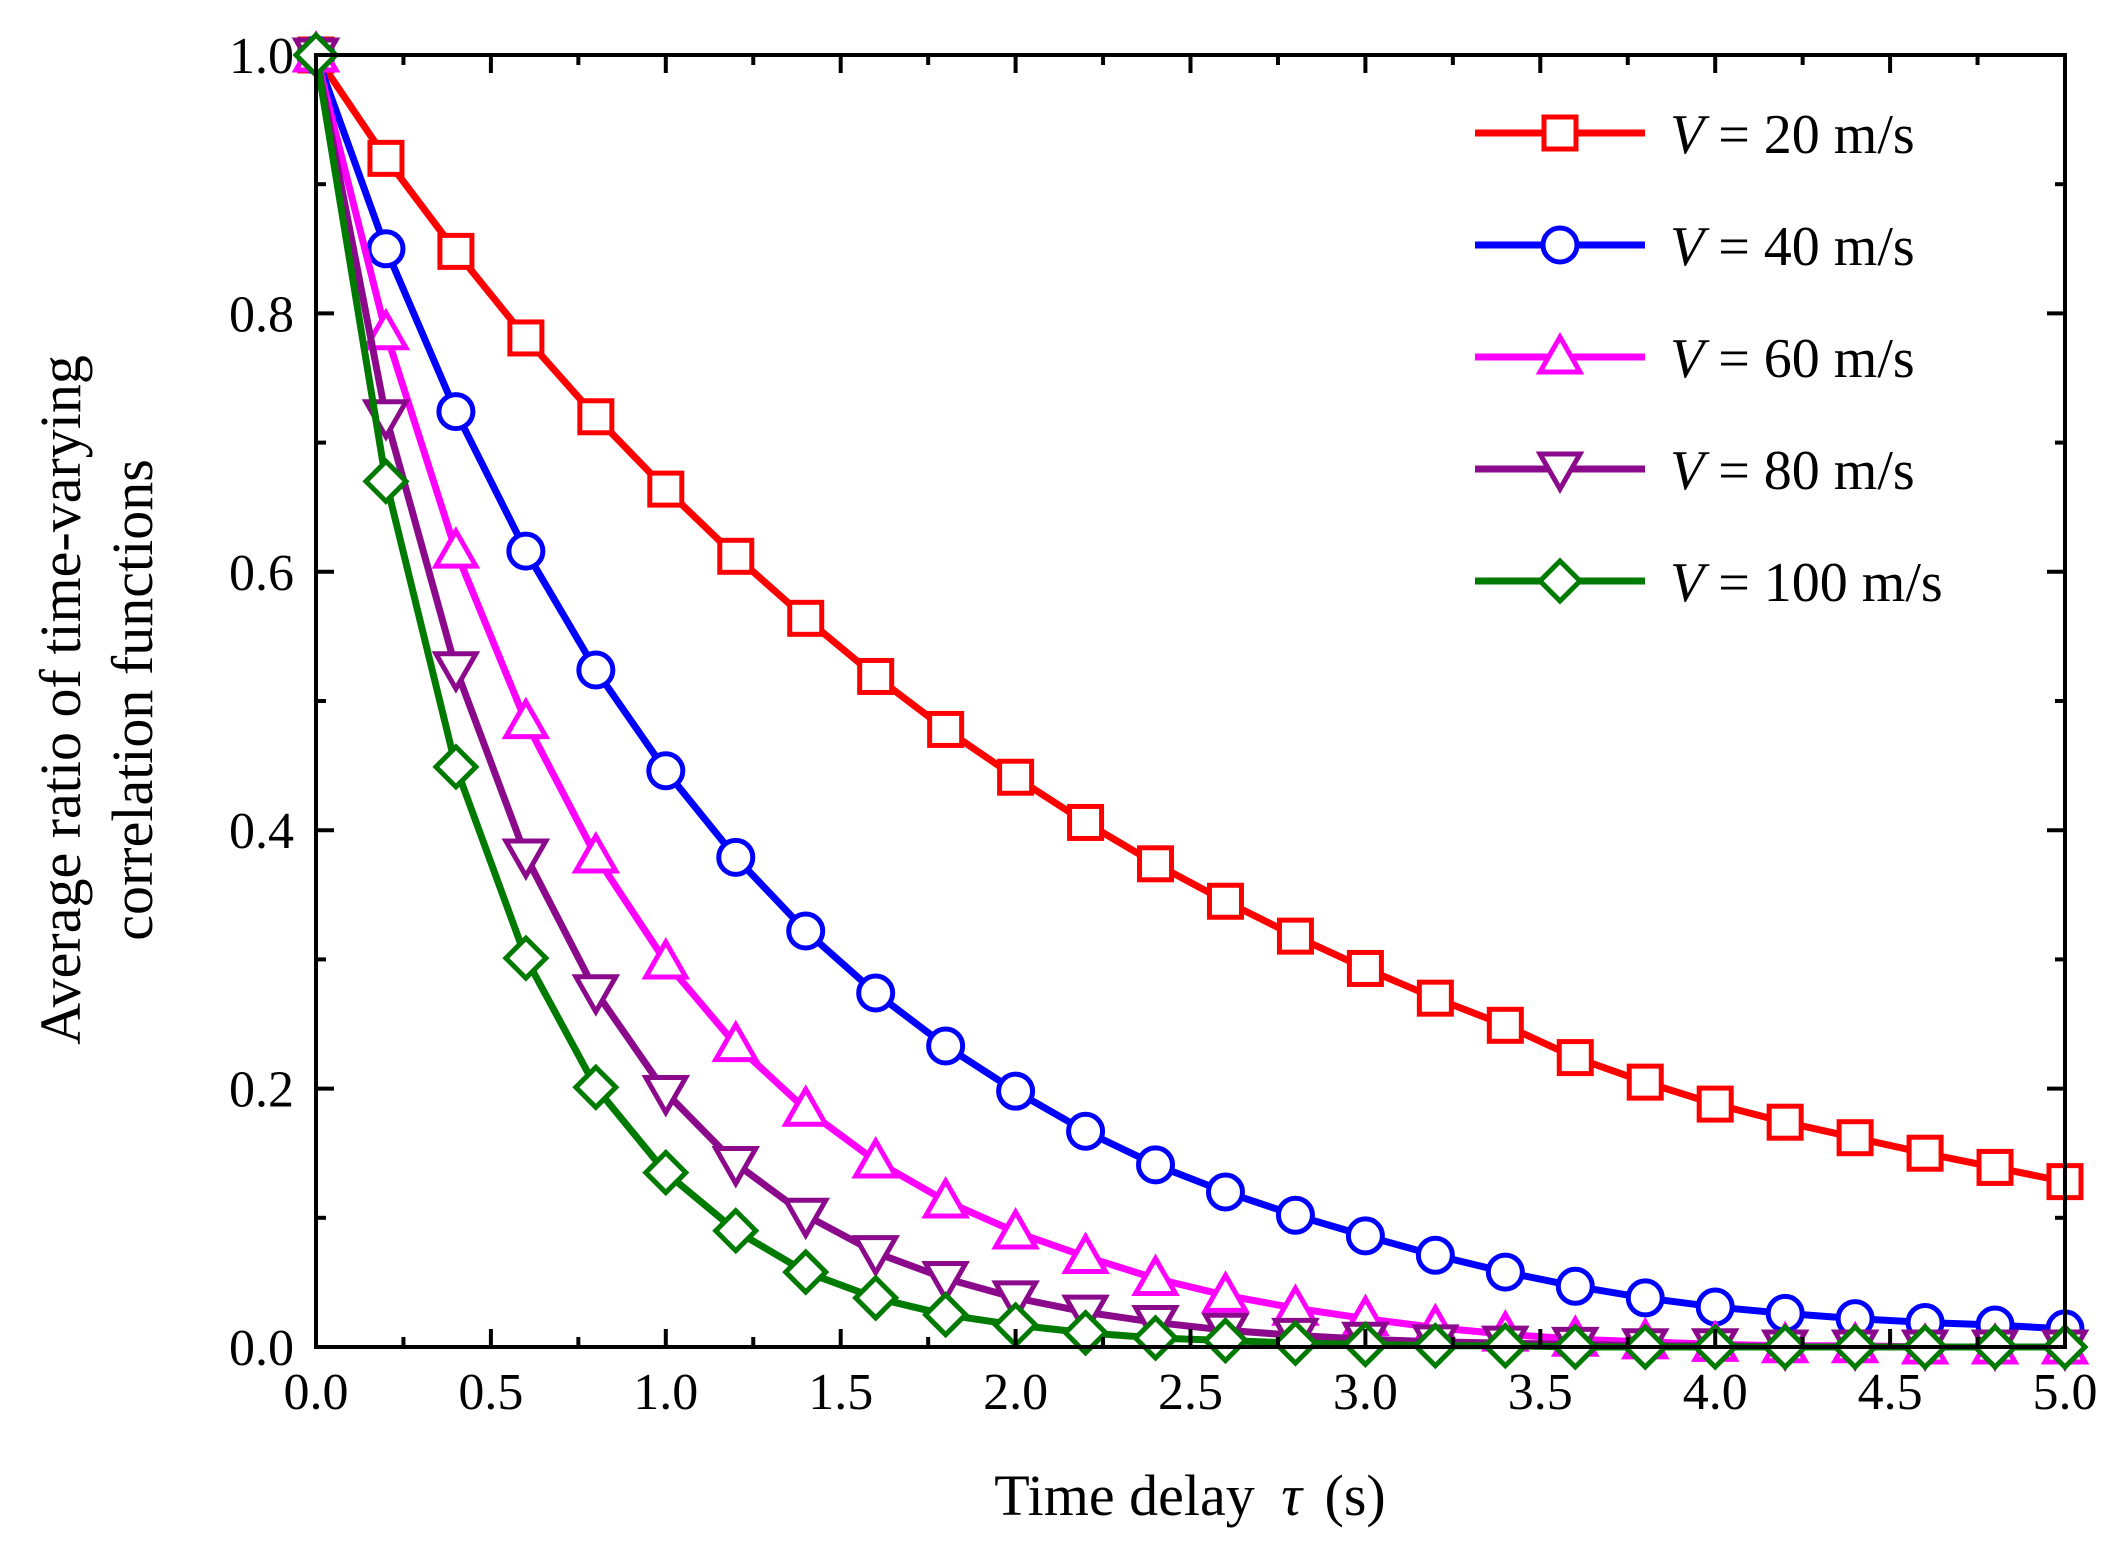 This screenshot has height=1550, width=2125. Describe the element at coordinates (1809, 135) in the screenshot. I see `legend-label-rest: = 20 m/s` at that location.